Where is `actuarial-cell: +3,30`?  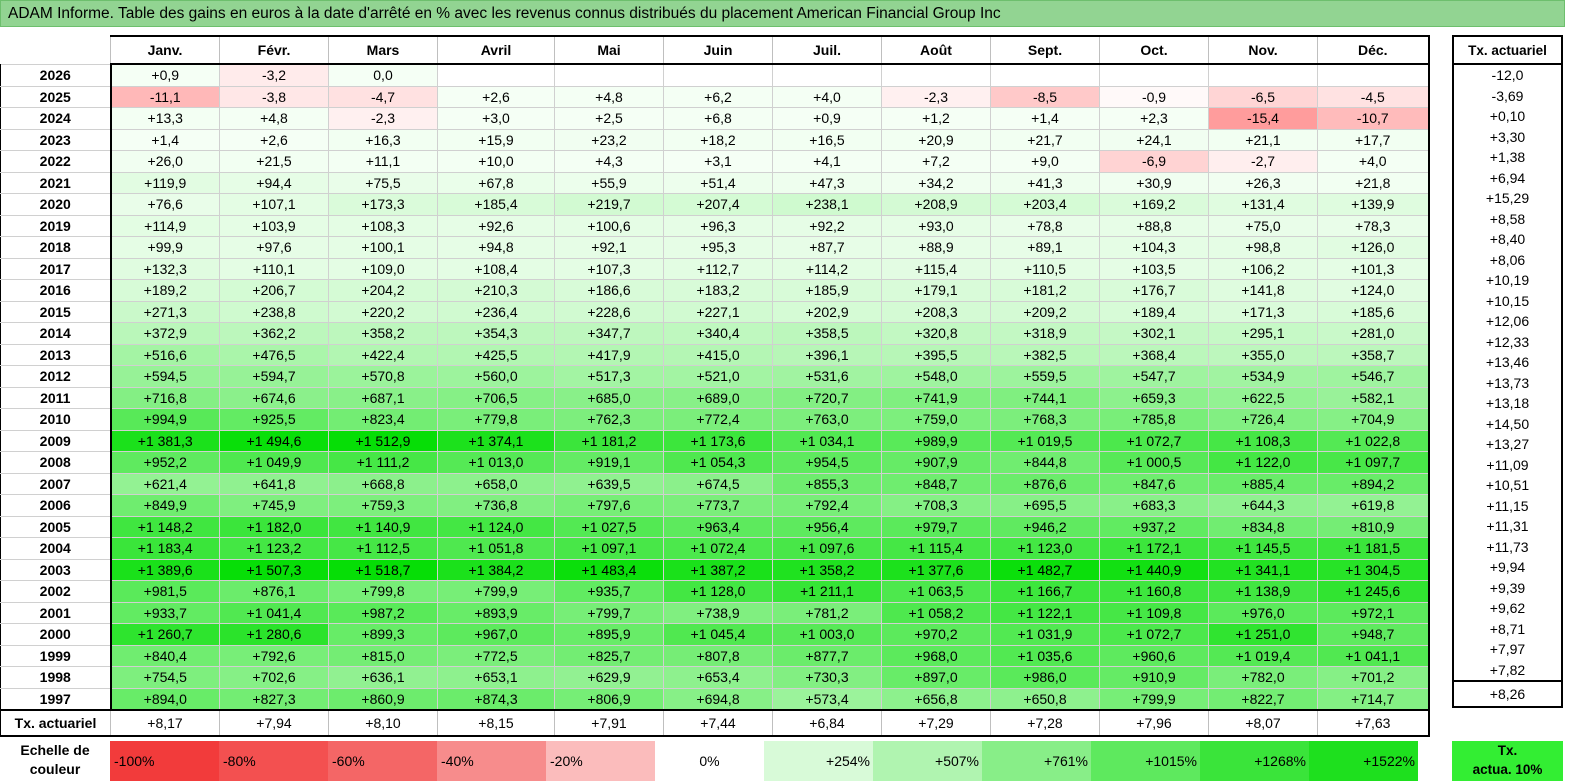
actuarial-cell: +3,30 is located at coordinates (1507, 136).